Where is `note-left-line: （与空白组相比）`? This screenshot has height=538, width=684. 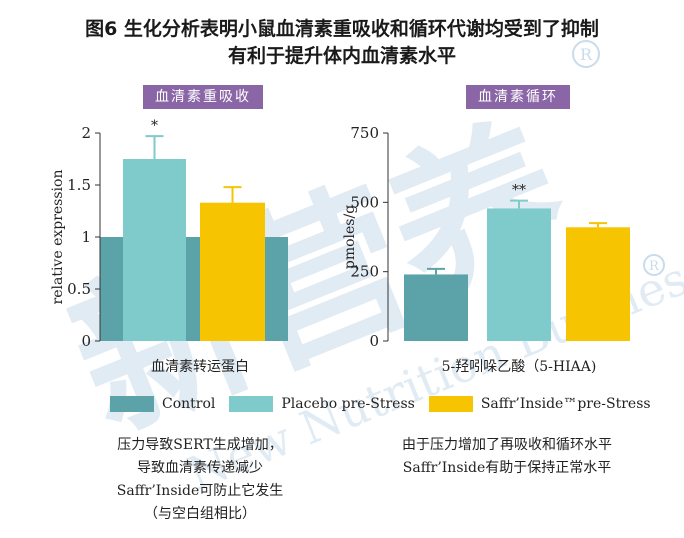
note-left-line: （与空白组相比） is located at coordinates (200, 514).